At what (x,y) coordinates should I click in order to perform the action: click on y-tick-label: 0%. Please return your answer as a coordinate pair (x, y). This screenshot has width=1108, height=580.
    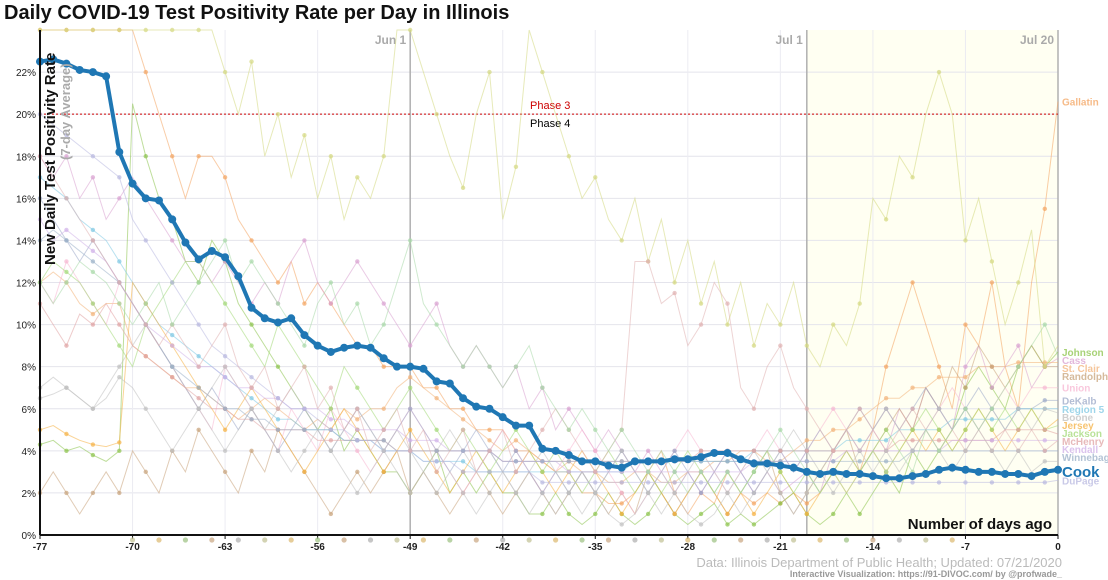
    Looking at the image, I should click on (29, 536).